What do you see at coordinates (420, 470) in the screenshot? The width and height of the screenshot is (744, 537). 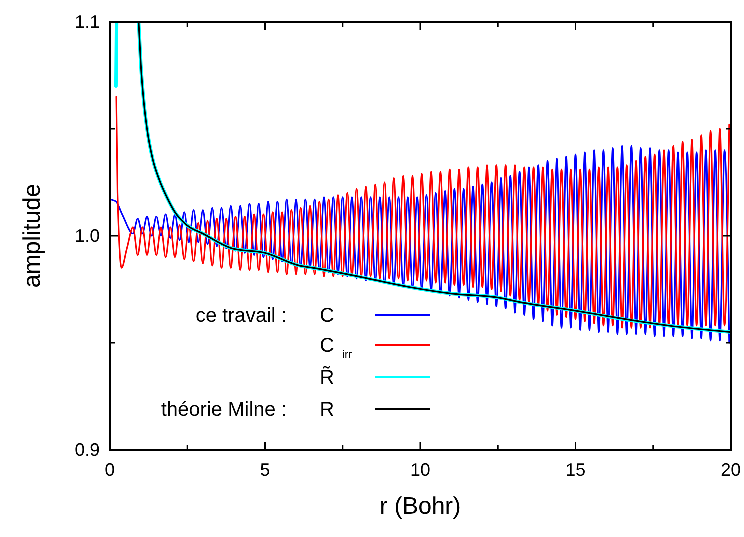 I see `x-tick-label: 10` at bounding box center [420, 470].